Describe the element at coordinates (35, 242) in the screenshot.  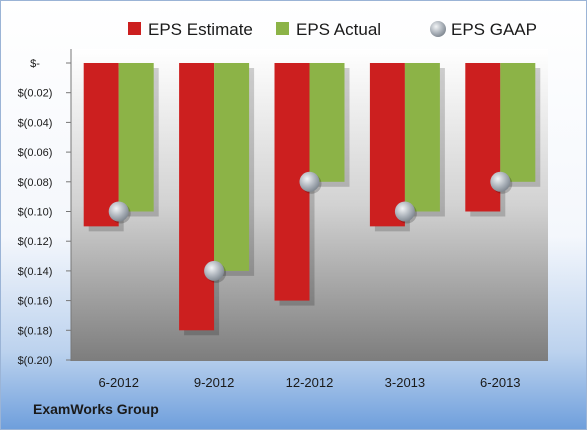
I see `y-tick-label: $(0.12)` at that location.